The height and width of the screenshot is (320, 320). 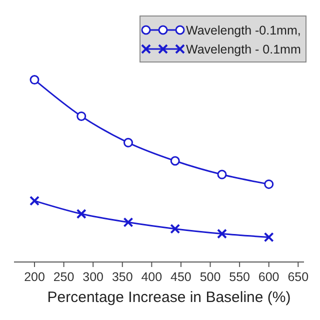 What do you see at coordinates (63, 277) in the screenshot?
I see `x-tick-label: 250` at bounding box center [63, 277].